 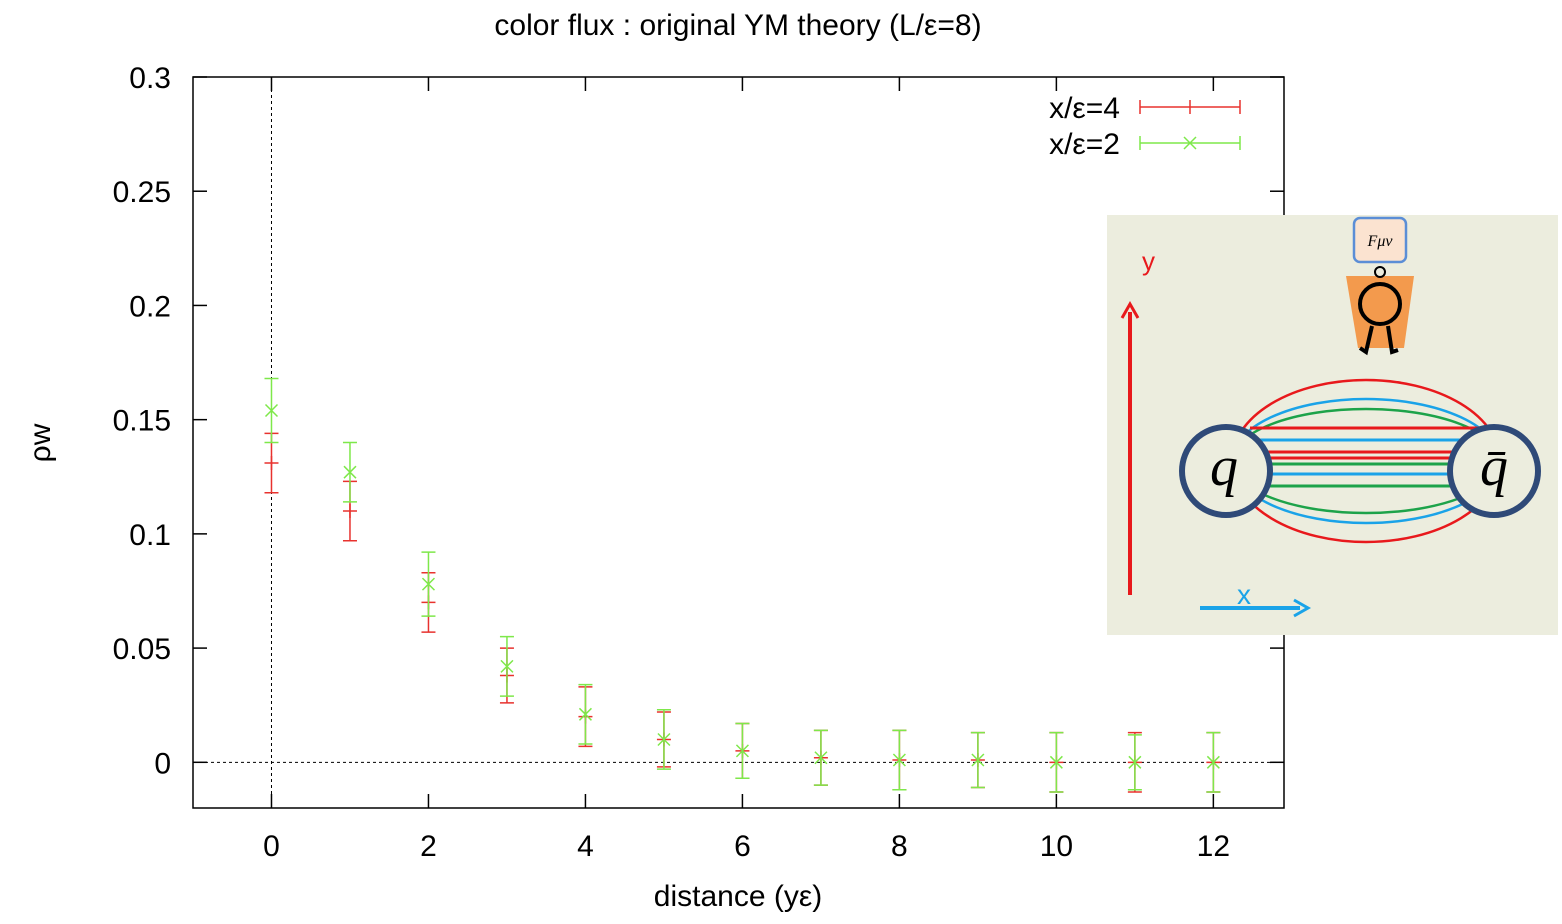 I want to click on x-tick-label: 0, so click(x=271, y=846).